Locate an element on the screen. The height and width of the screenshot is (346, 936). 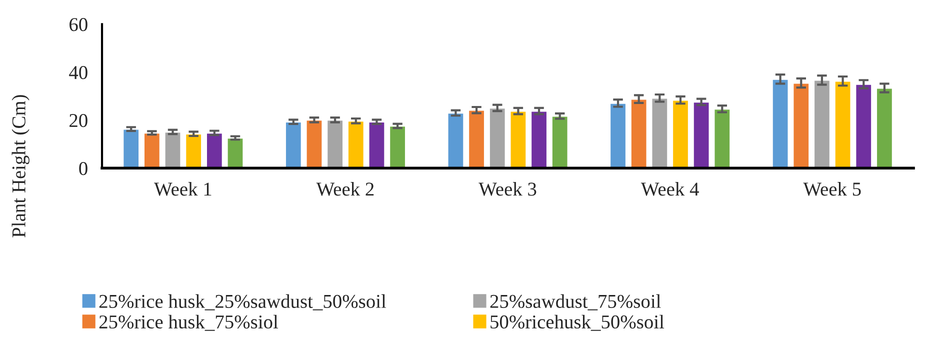
legend-label: 25%rice husk_25%sawdust_50%soil is located at coordinates (242, 302).